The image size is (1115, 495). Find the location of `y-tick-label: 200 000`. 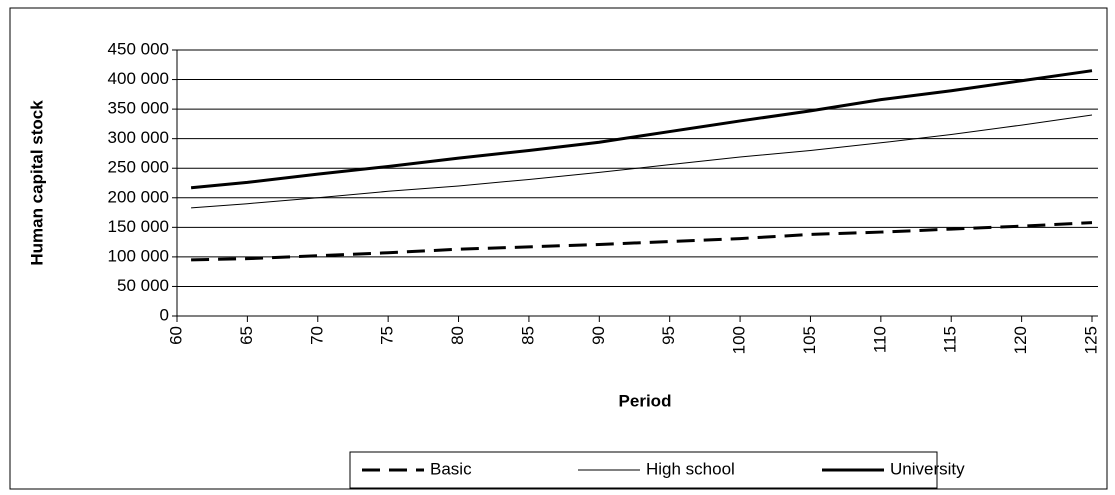

y-tick-label: 200 000 is located at coordinates (138, 196).